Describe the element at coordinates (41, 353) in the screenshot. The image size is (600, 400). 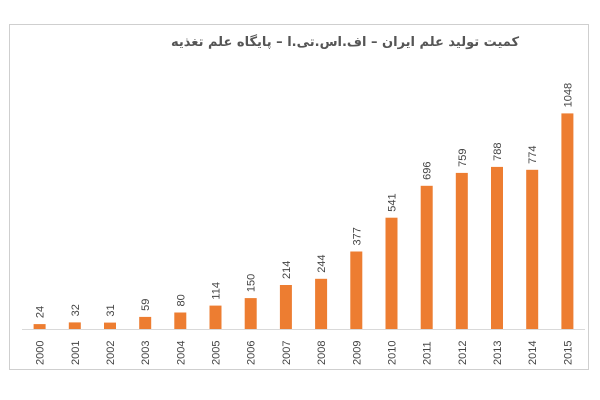
I see `x-tick-label-2000: 2000` at that location.